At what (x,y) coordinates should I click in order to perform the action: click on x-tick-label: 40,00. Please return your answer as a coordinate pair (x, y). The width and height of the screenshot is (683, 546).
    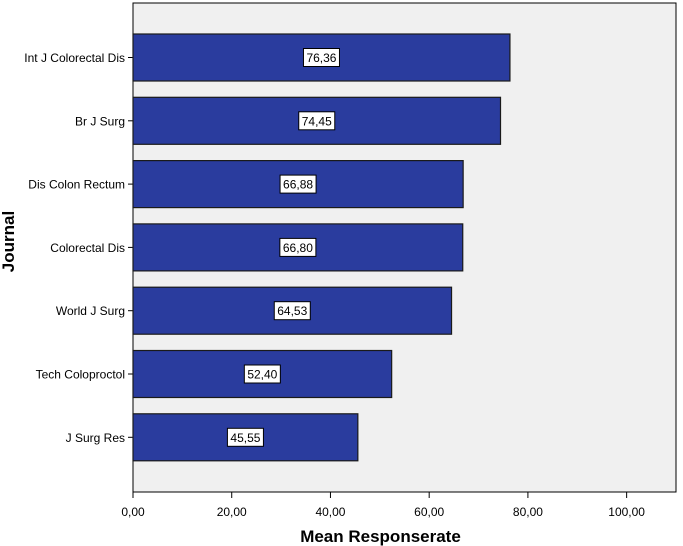
    Looking at the image, I should click on (330, 512).